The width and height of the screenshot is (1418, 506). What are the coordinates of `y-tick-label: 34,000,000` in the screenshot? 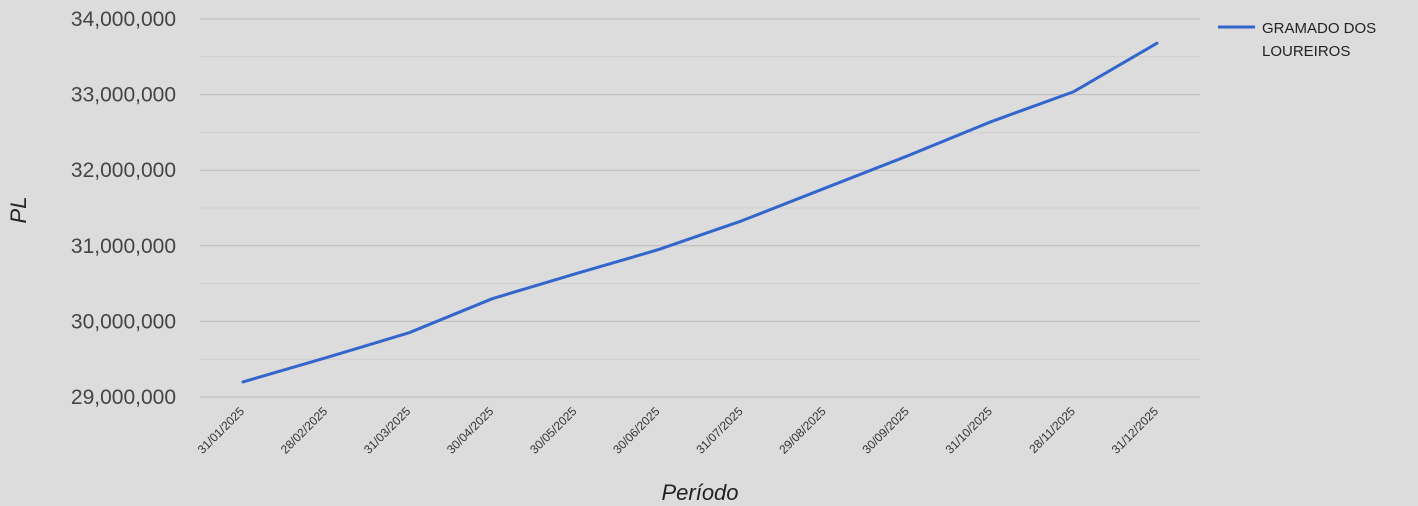 It's located at (123, 19).